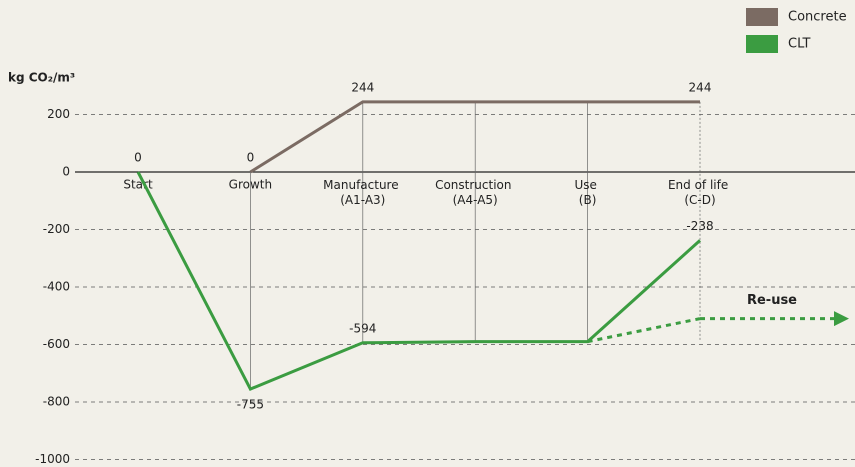 This screenshot has width=855, height=467. What do you see at coordinates (250, 405) in the screenshot?
I see `data-label: -755` at bounding box center [250, 405].